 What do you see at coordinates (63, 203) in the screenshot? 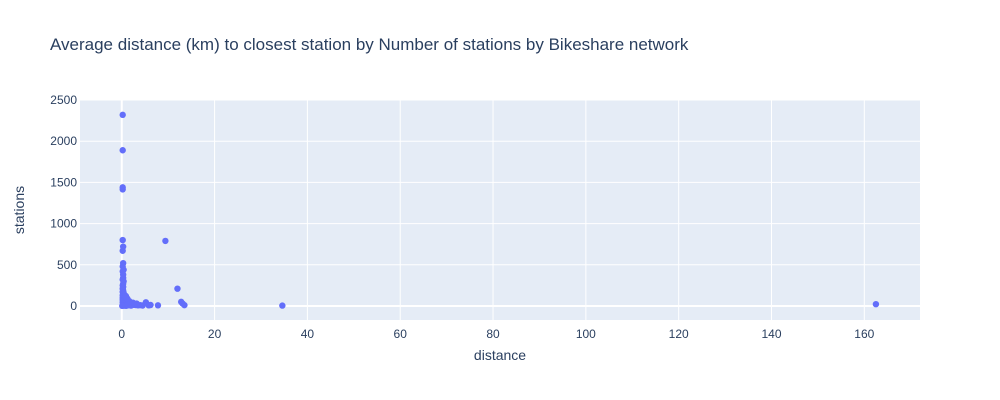
I see `y-axis-ticks: 0 500 1000 1500 2000 2500` at bounding box center [63, 203].